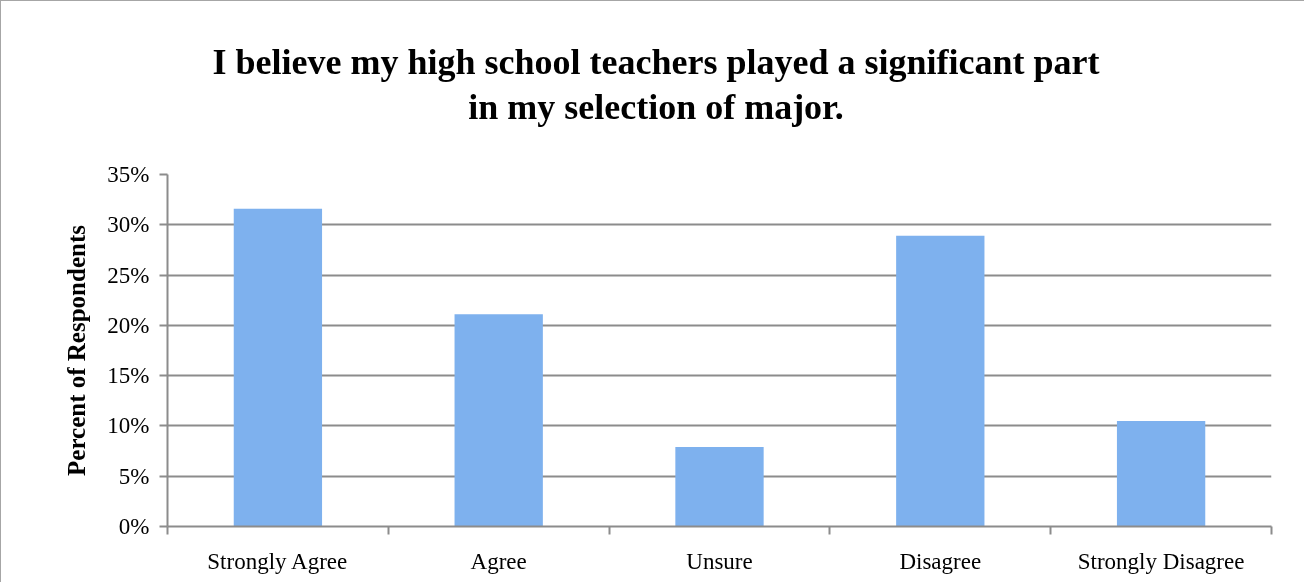  What do you see at coordinates (940, 561) in the screenshot?
I see `x-tick-label: Disagree` at bounding box center [940, 561].